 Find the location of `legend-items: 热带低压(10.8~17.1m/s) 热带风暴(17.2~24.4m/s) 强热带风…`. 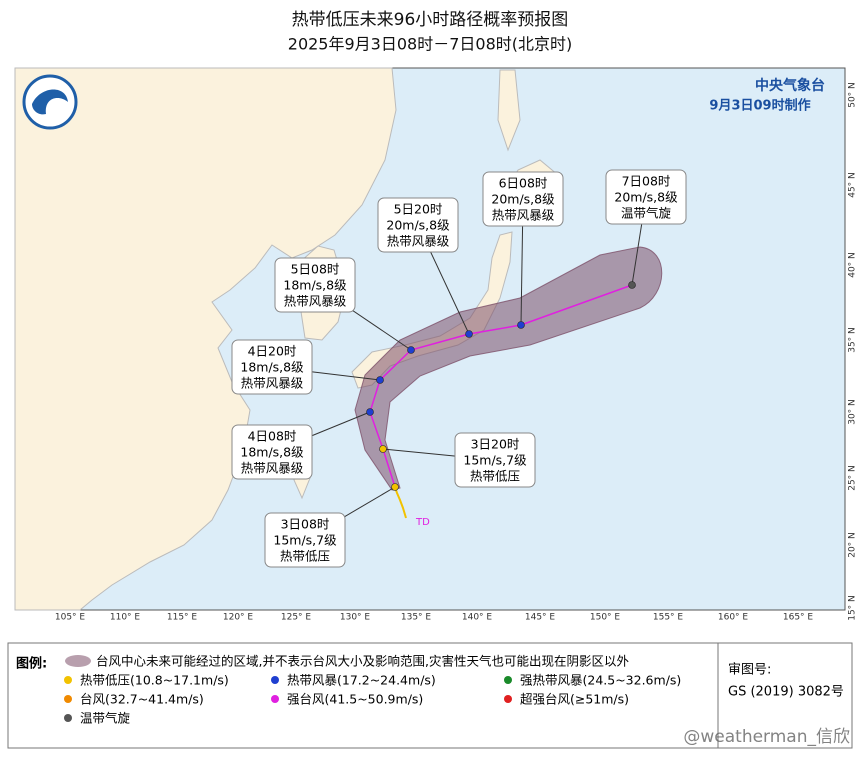

legend-items: 热带低压(10.8~17.1m/s) 热带风暴(17.2~24.4m/s) 强热带风… is located at coordinates (372, 699).